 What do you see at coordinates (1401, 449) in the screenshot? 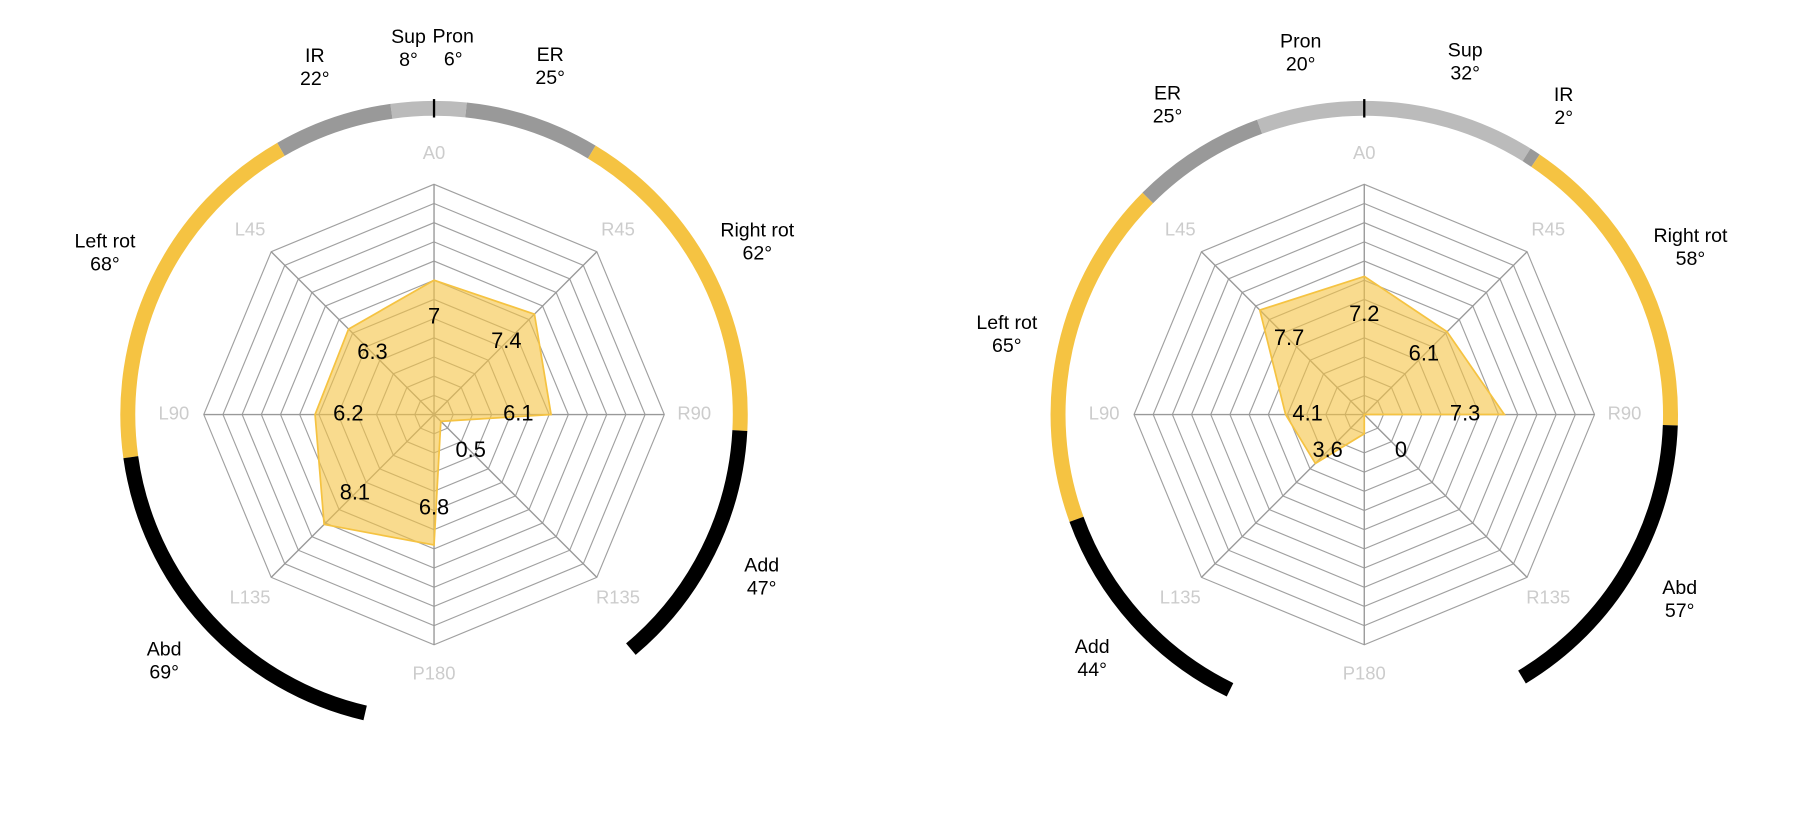
I see `value-label: 0` at bounding box center [1401, 449].